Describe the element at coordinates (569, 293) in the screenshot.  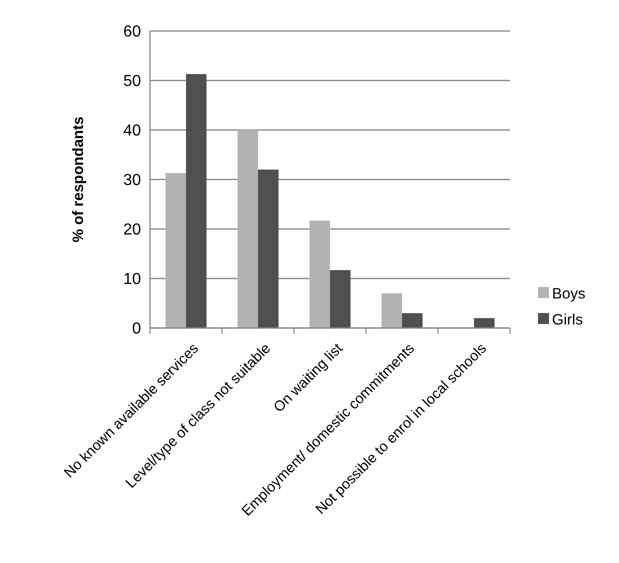
I see `legend-label: Boys` at that location.